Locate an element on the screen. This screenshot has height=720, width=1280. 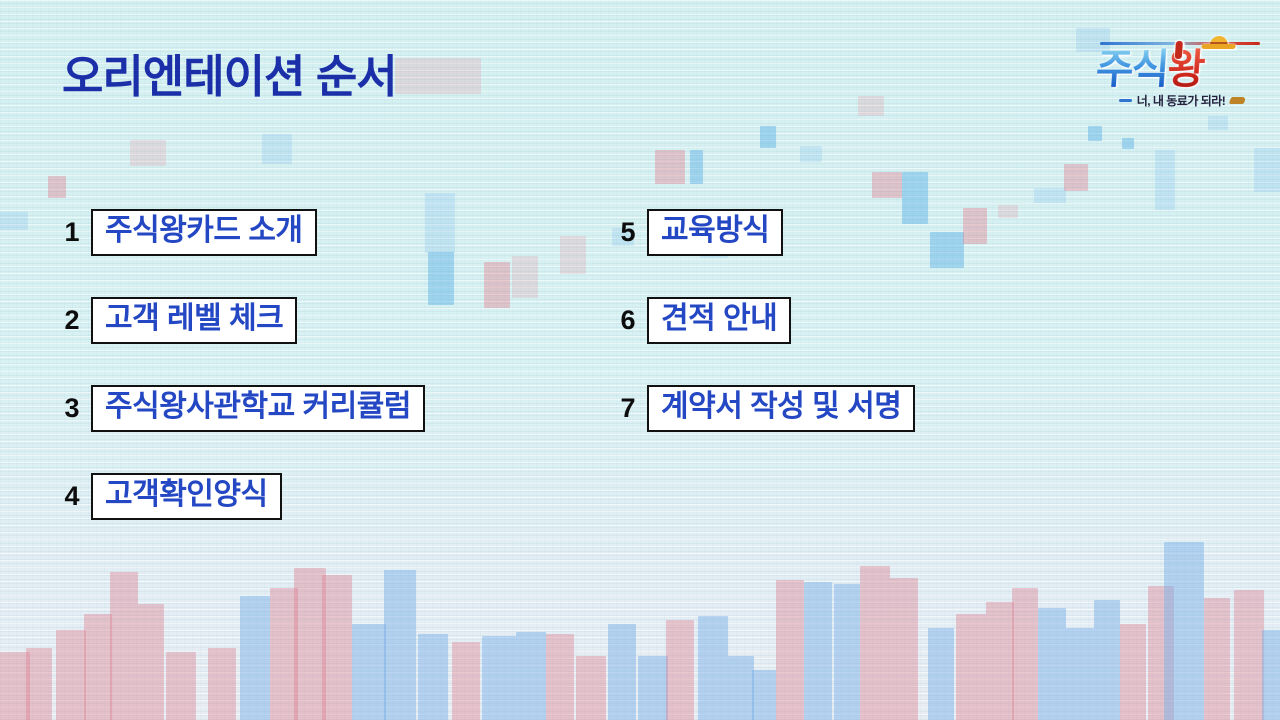
agenda-item-4: 4 고객확인양식 is located at coordinates (170, 496).